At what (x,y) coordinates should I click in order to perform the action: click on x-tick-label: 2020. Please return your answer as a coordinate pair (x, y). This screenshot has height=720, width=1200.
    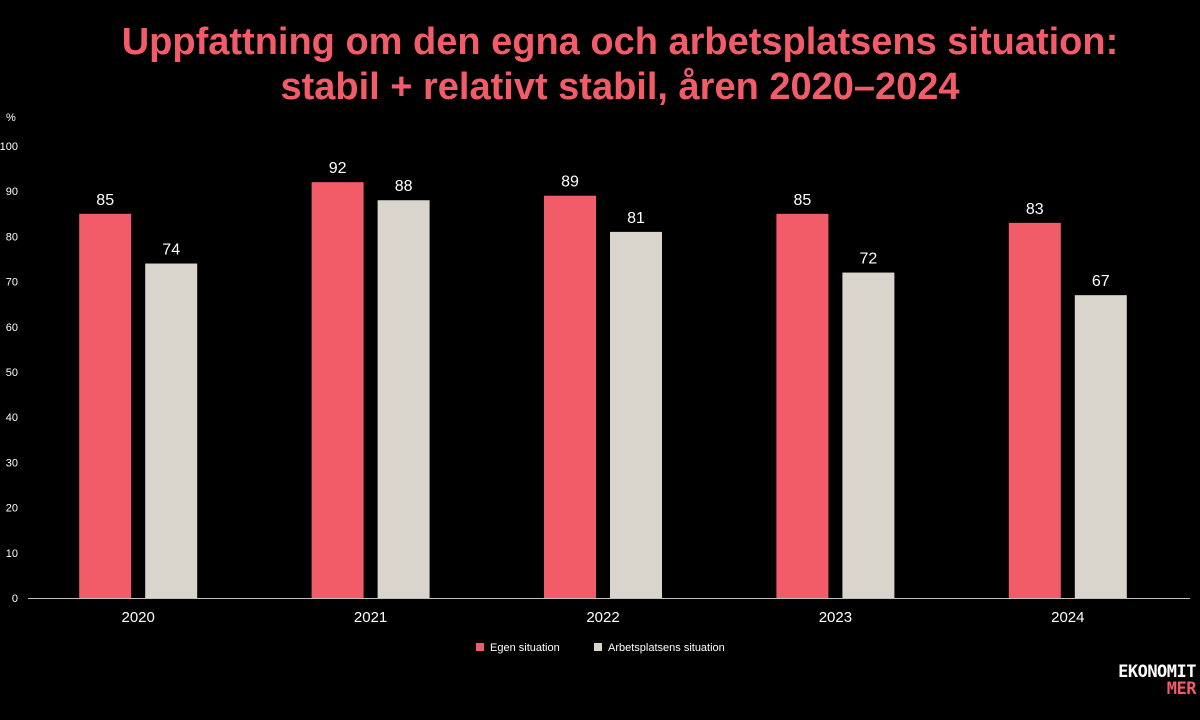
    Looking at the image, I should click on (138, 617).